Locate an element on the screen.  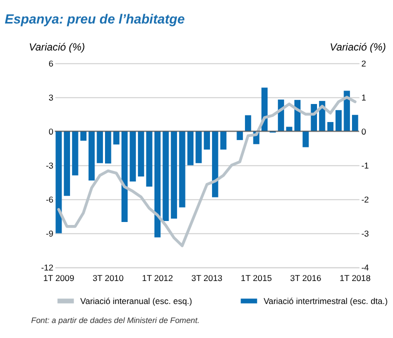
y-tick-label: 0 is located at coordinates (51, 131).